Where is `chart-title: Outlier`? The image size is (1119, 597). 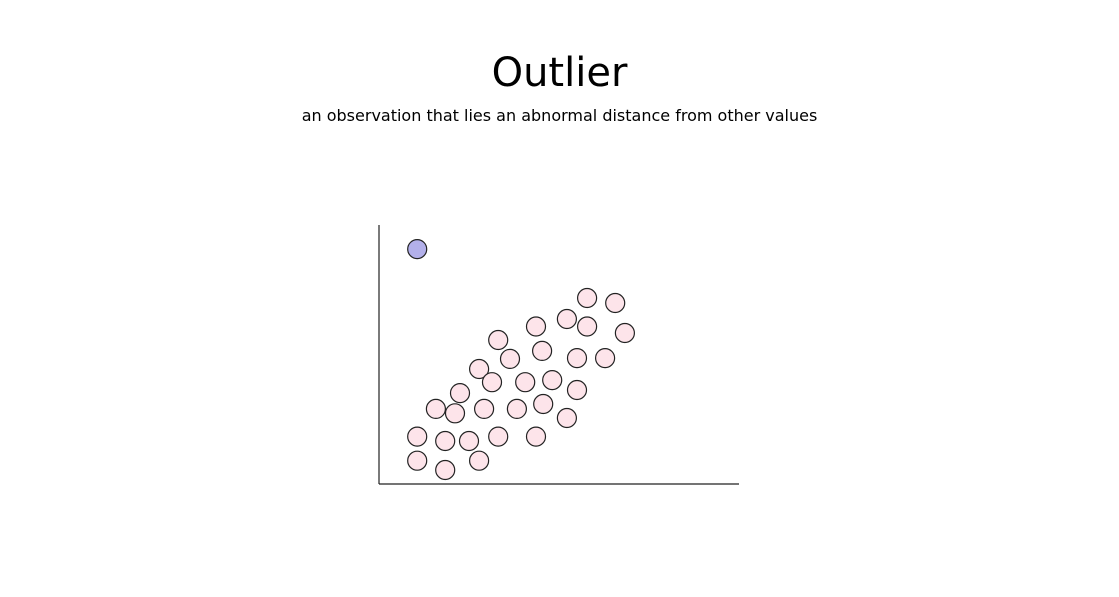 chart-title: Outlier is located at coordinates (559, 73).